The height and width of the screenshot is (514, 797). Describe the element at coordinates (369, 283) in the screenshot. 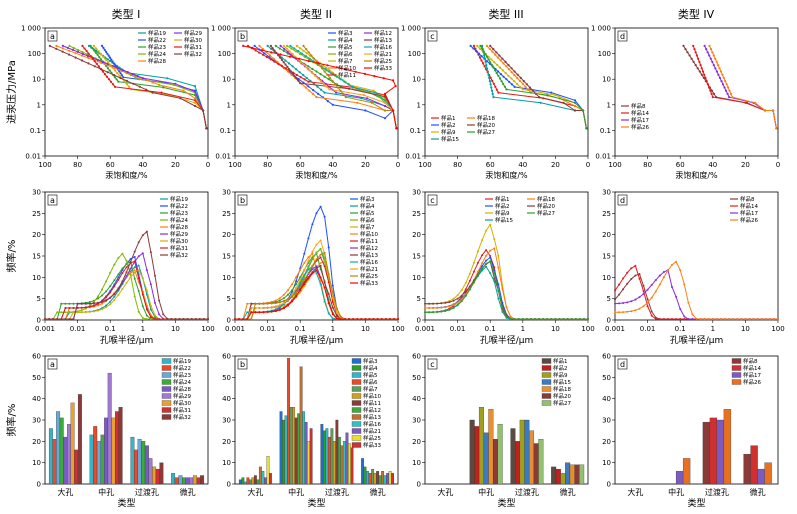

I see `legend-label: 样品33` at that location.